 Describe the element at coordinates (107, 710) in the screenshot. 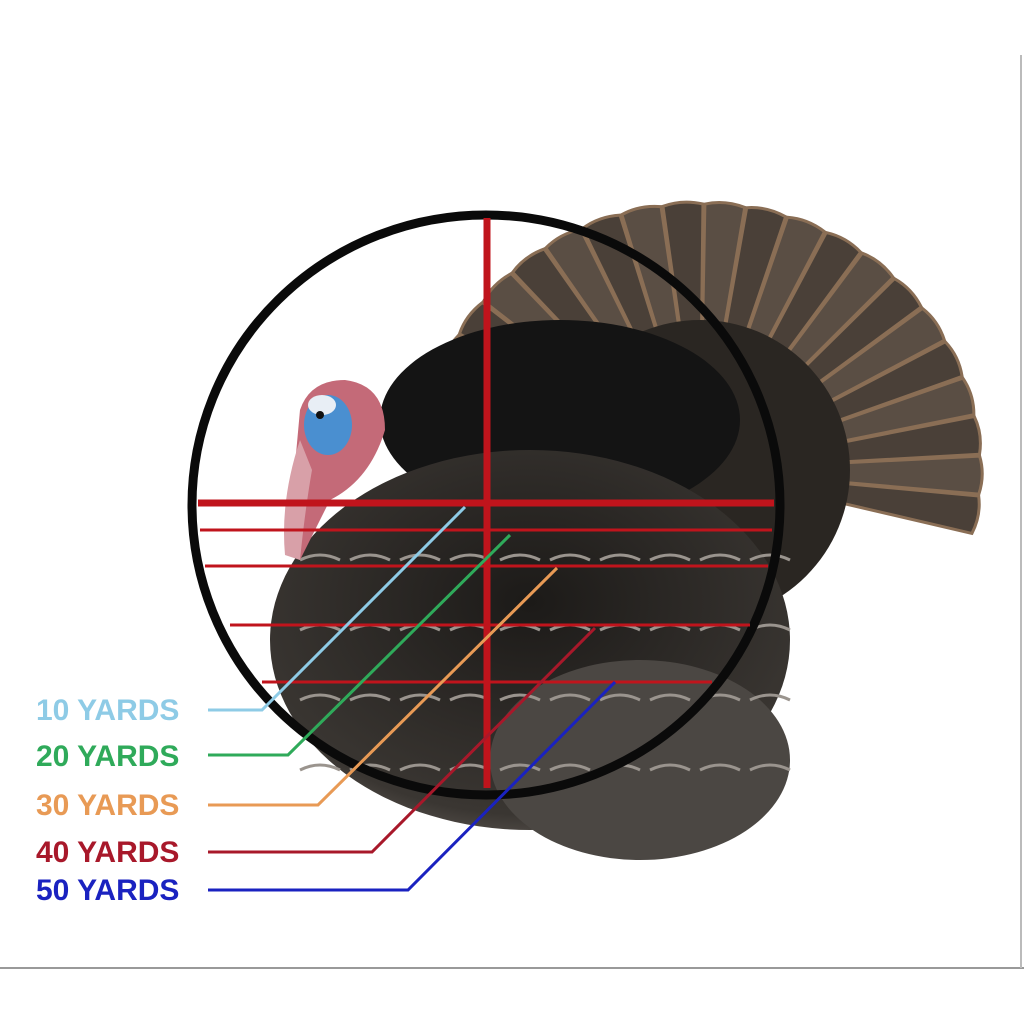

I see `label-10-yards: 10 YARDS` at that location.